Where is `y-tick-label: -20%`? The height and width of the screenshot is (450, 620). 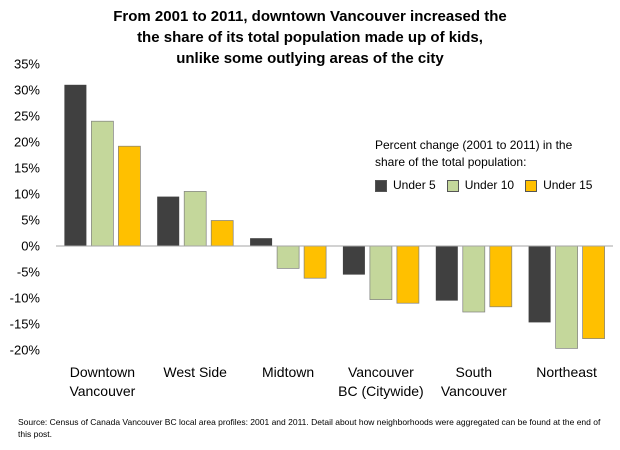
y-tick-label: -20% is located at coordinates (25, 350).